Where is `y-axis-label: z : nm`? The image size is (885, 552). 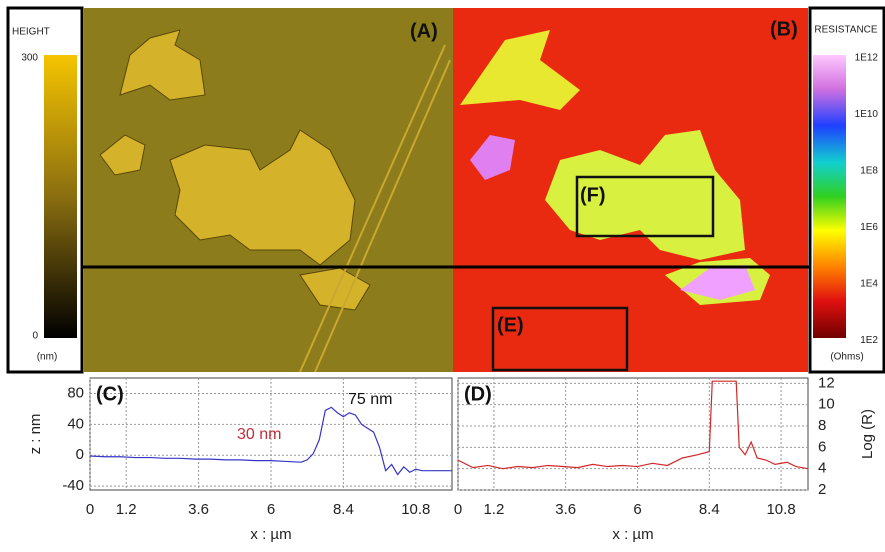
y-axis-label: z : nm is located at coordinates (35, 434).